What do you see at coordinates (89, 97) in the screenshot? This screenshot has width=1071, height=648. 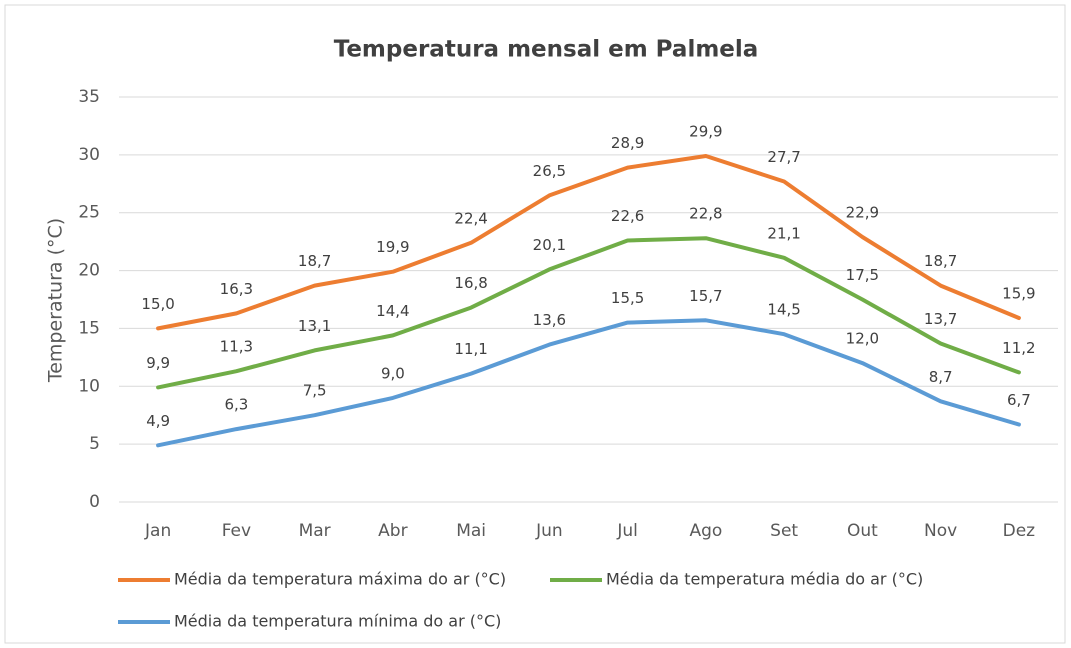 I see `y-tick-label: 35` at bounding box center [89, 97].